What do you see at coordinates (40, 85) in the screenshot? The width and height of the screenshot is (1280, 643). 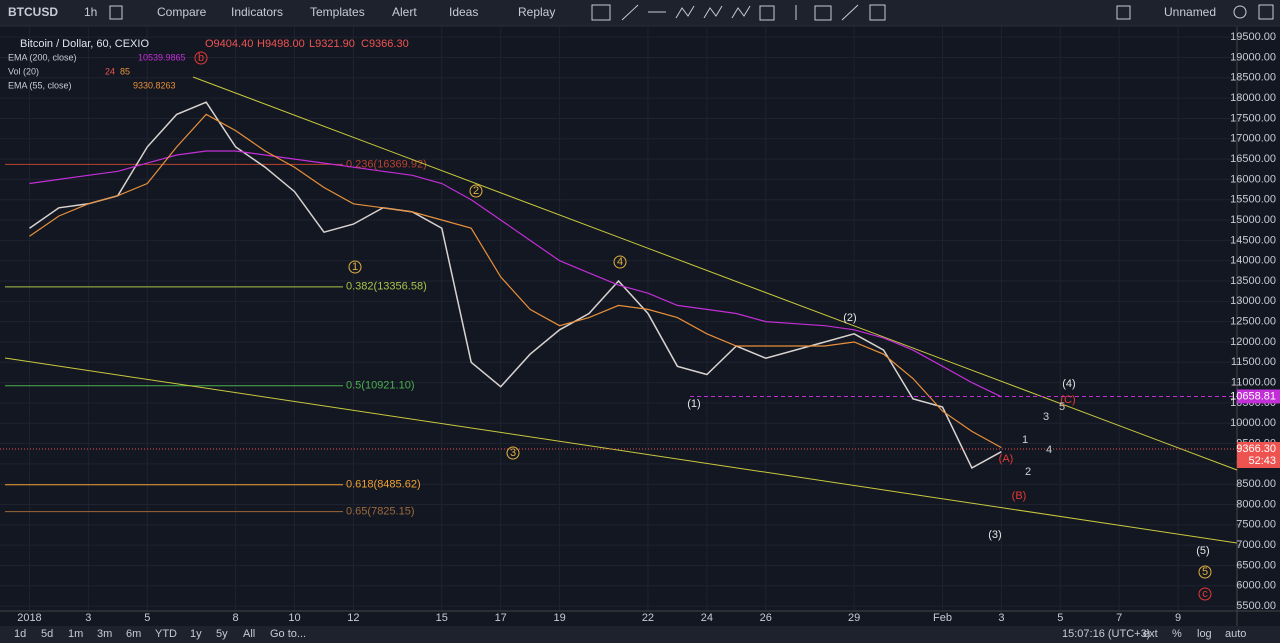 I see `legend-ema55: EMA (55, close)` at bounding box center [40, 85].